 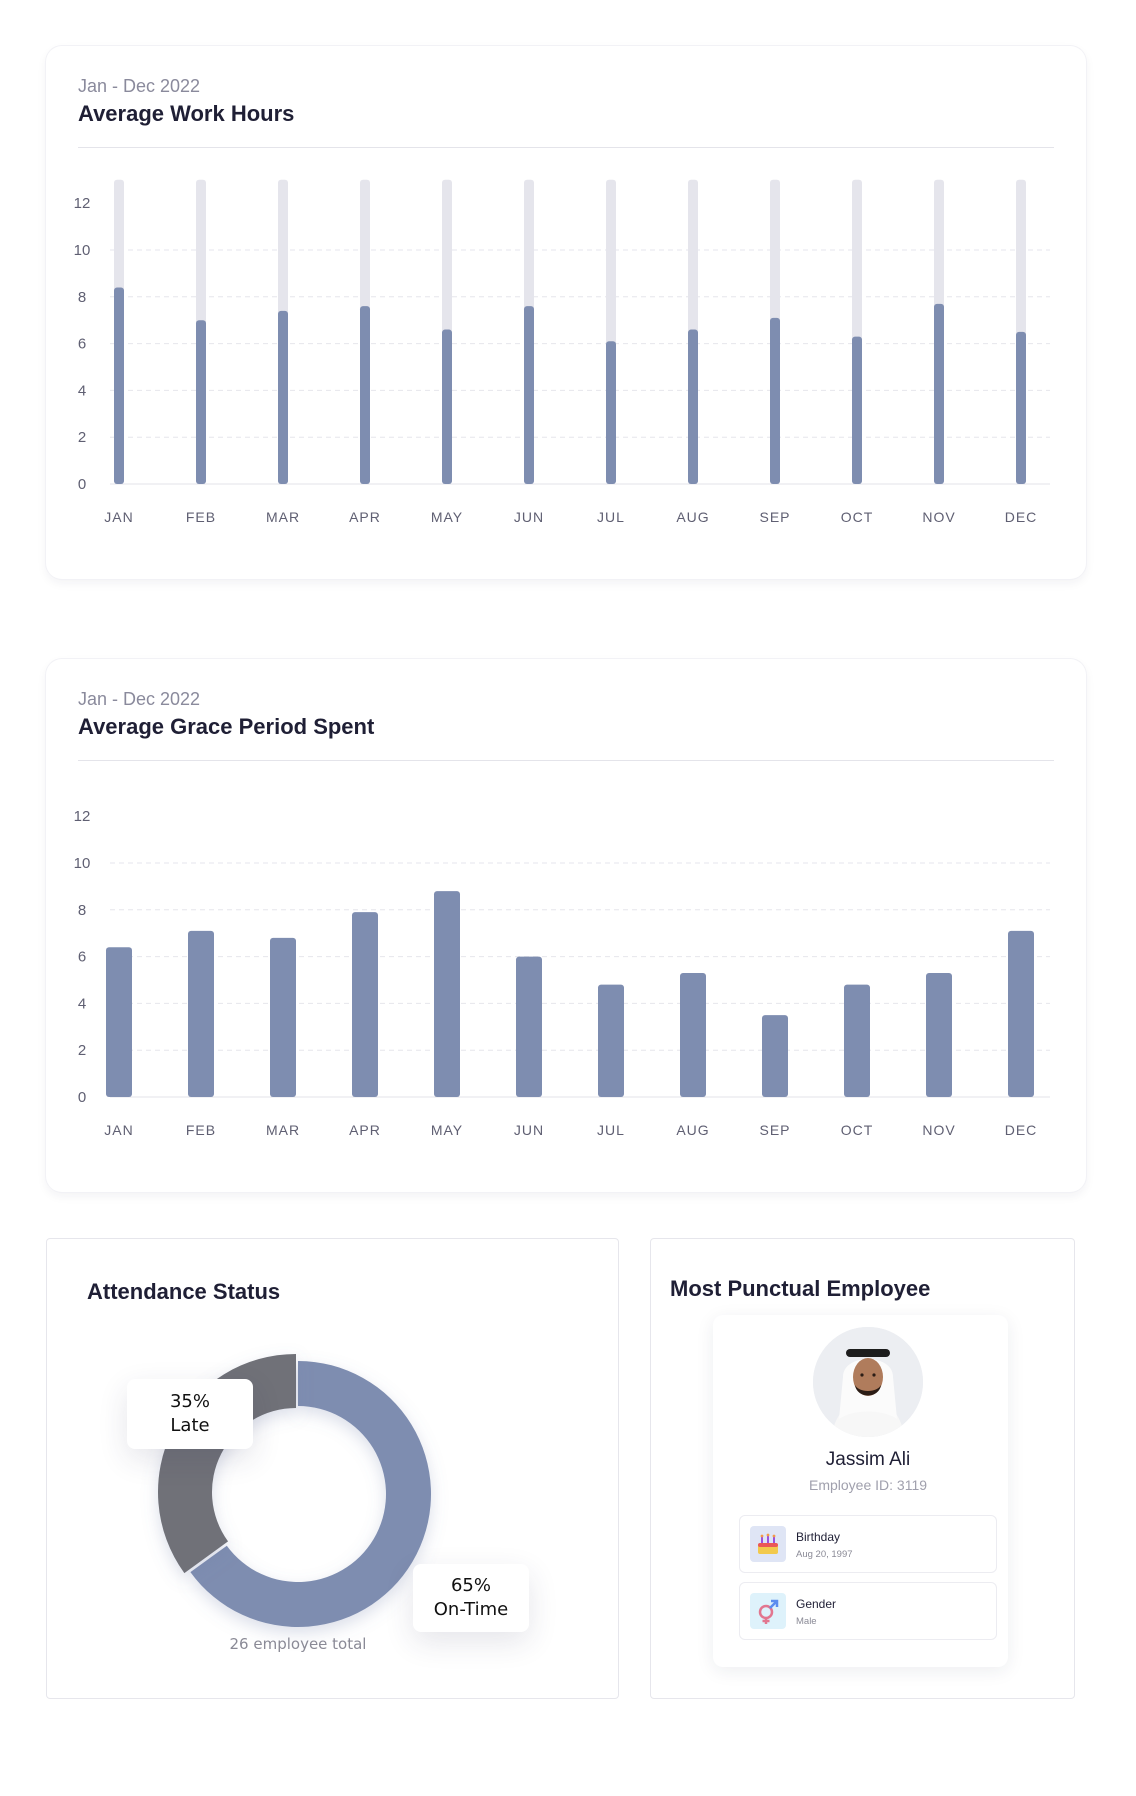 I want to click on employee-id: Employee ID: 3119, so click(x=868, y=1485).